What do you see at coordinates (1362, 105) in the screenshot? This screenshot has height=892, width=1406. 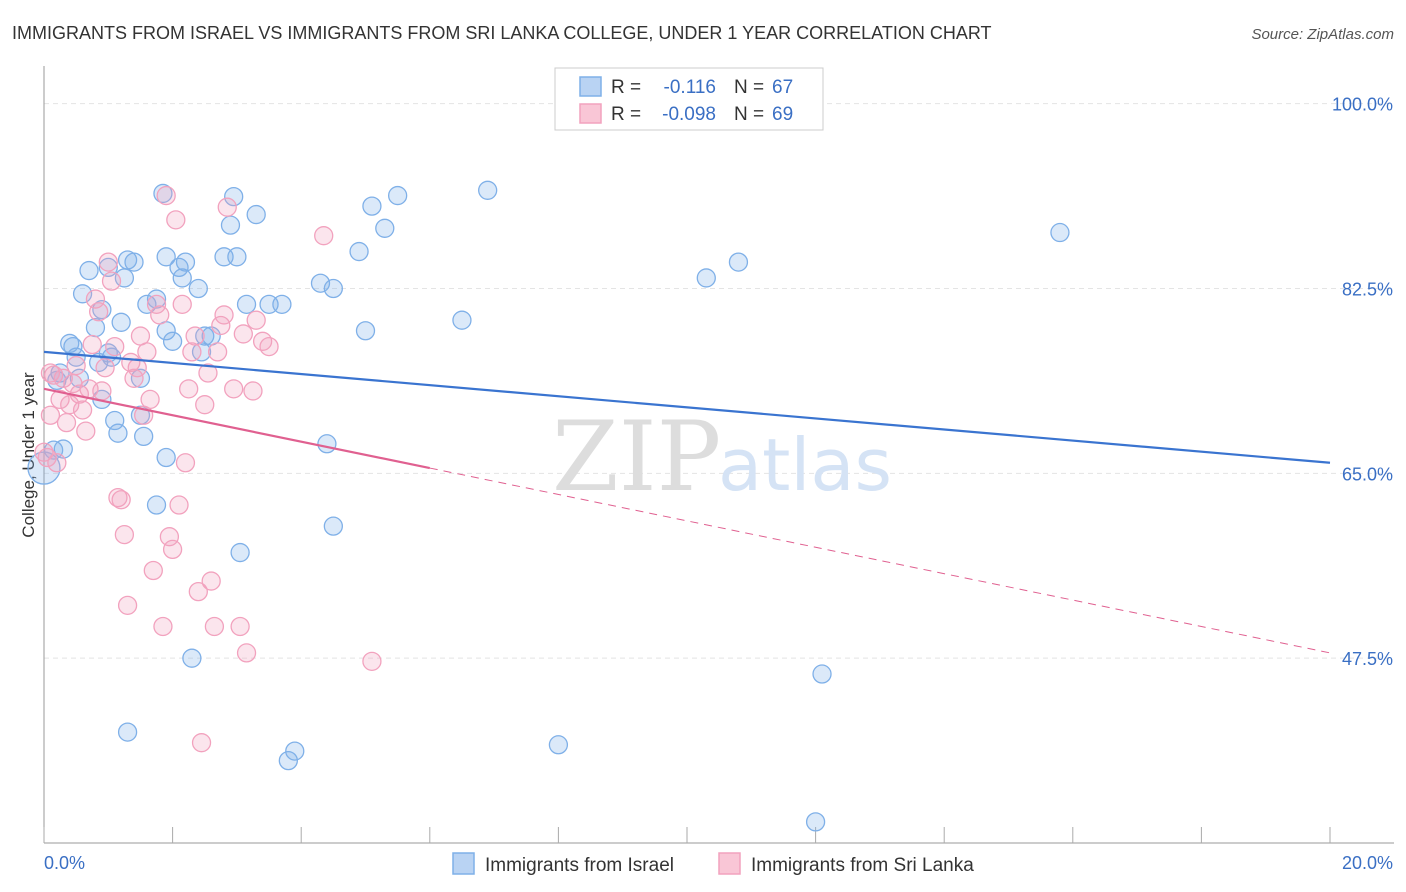 I see `y-tick-label-0: 100.0%` at bounding box center [1362, 105].